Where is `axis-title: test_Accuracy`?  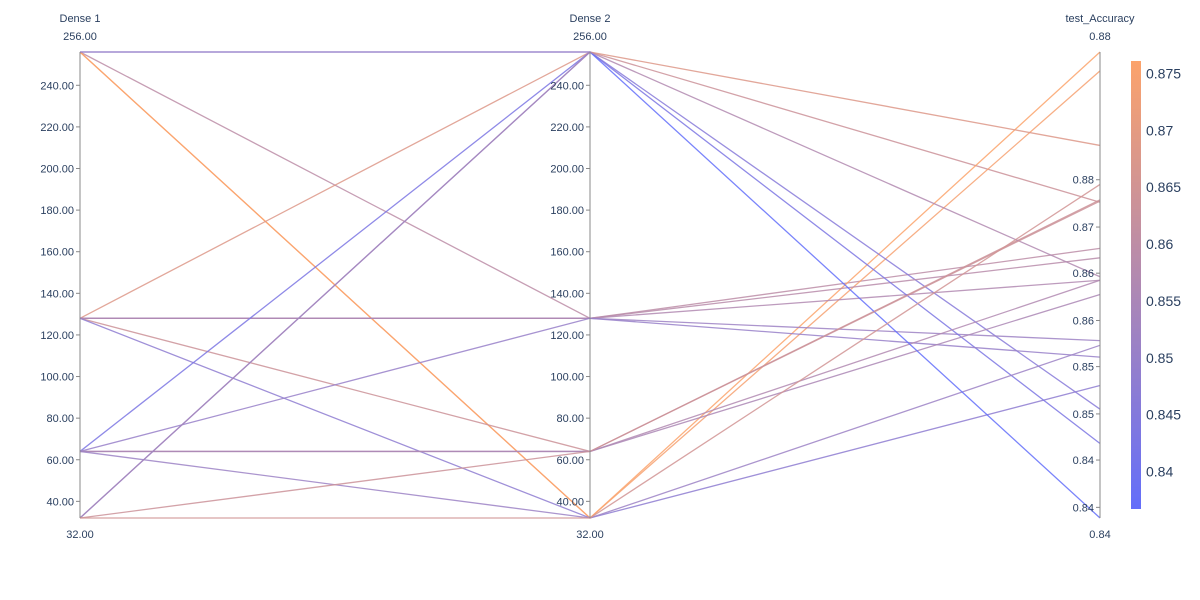
axis-title: test_Accuracy is located at coordinates (1100, 19).